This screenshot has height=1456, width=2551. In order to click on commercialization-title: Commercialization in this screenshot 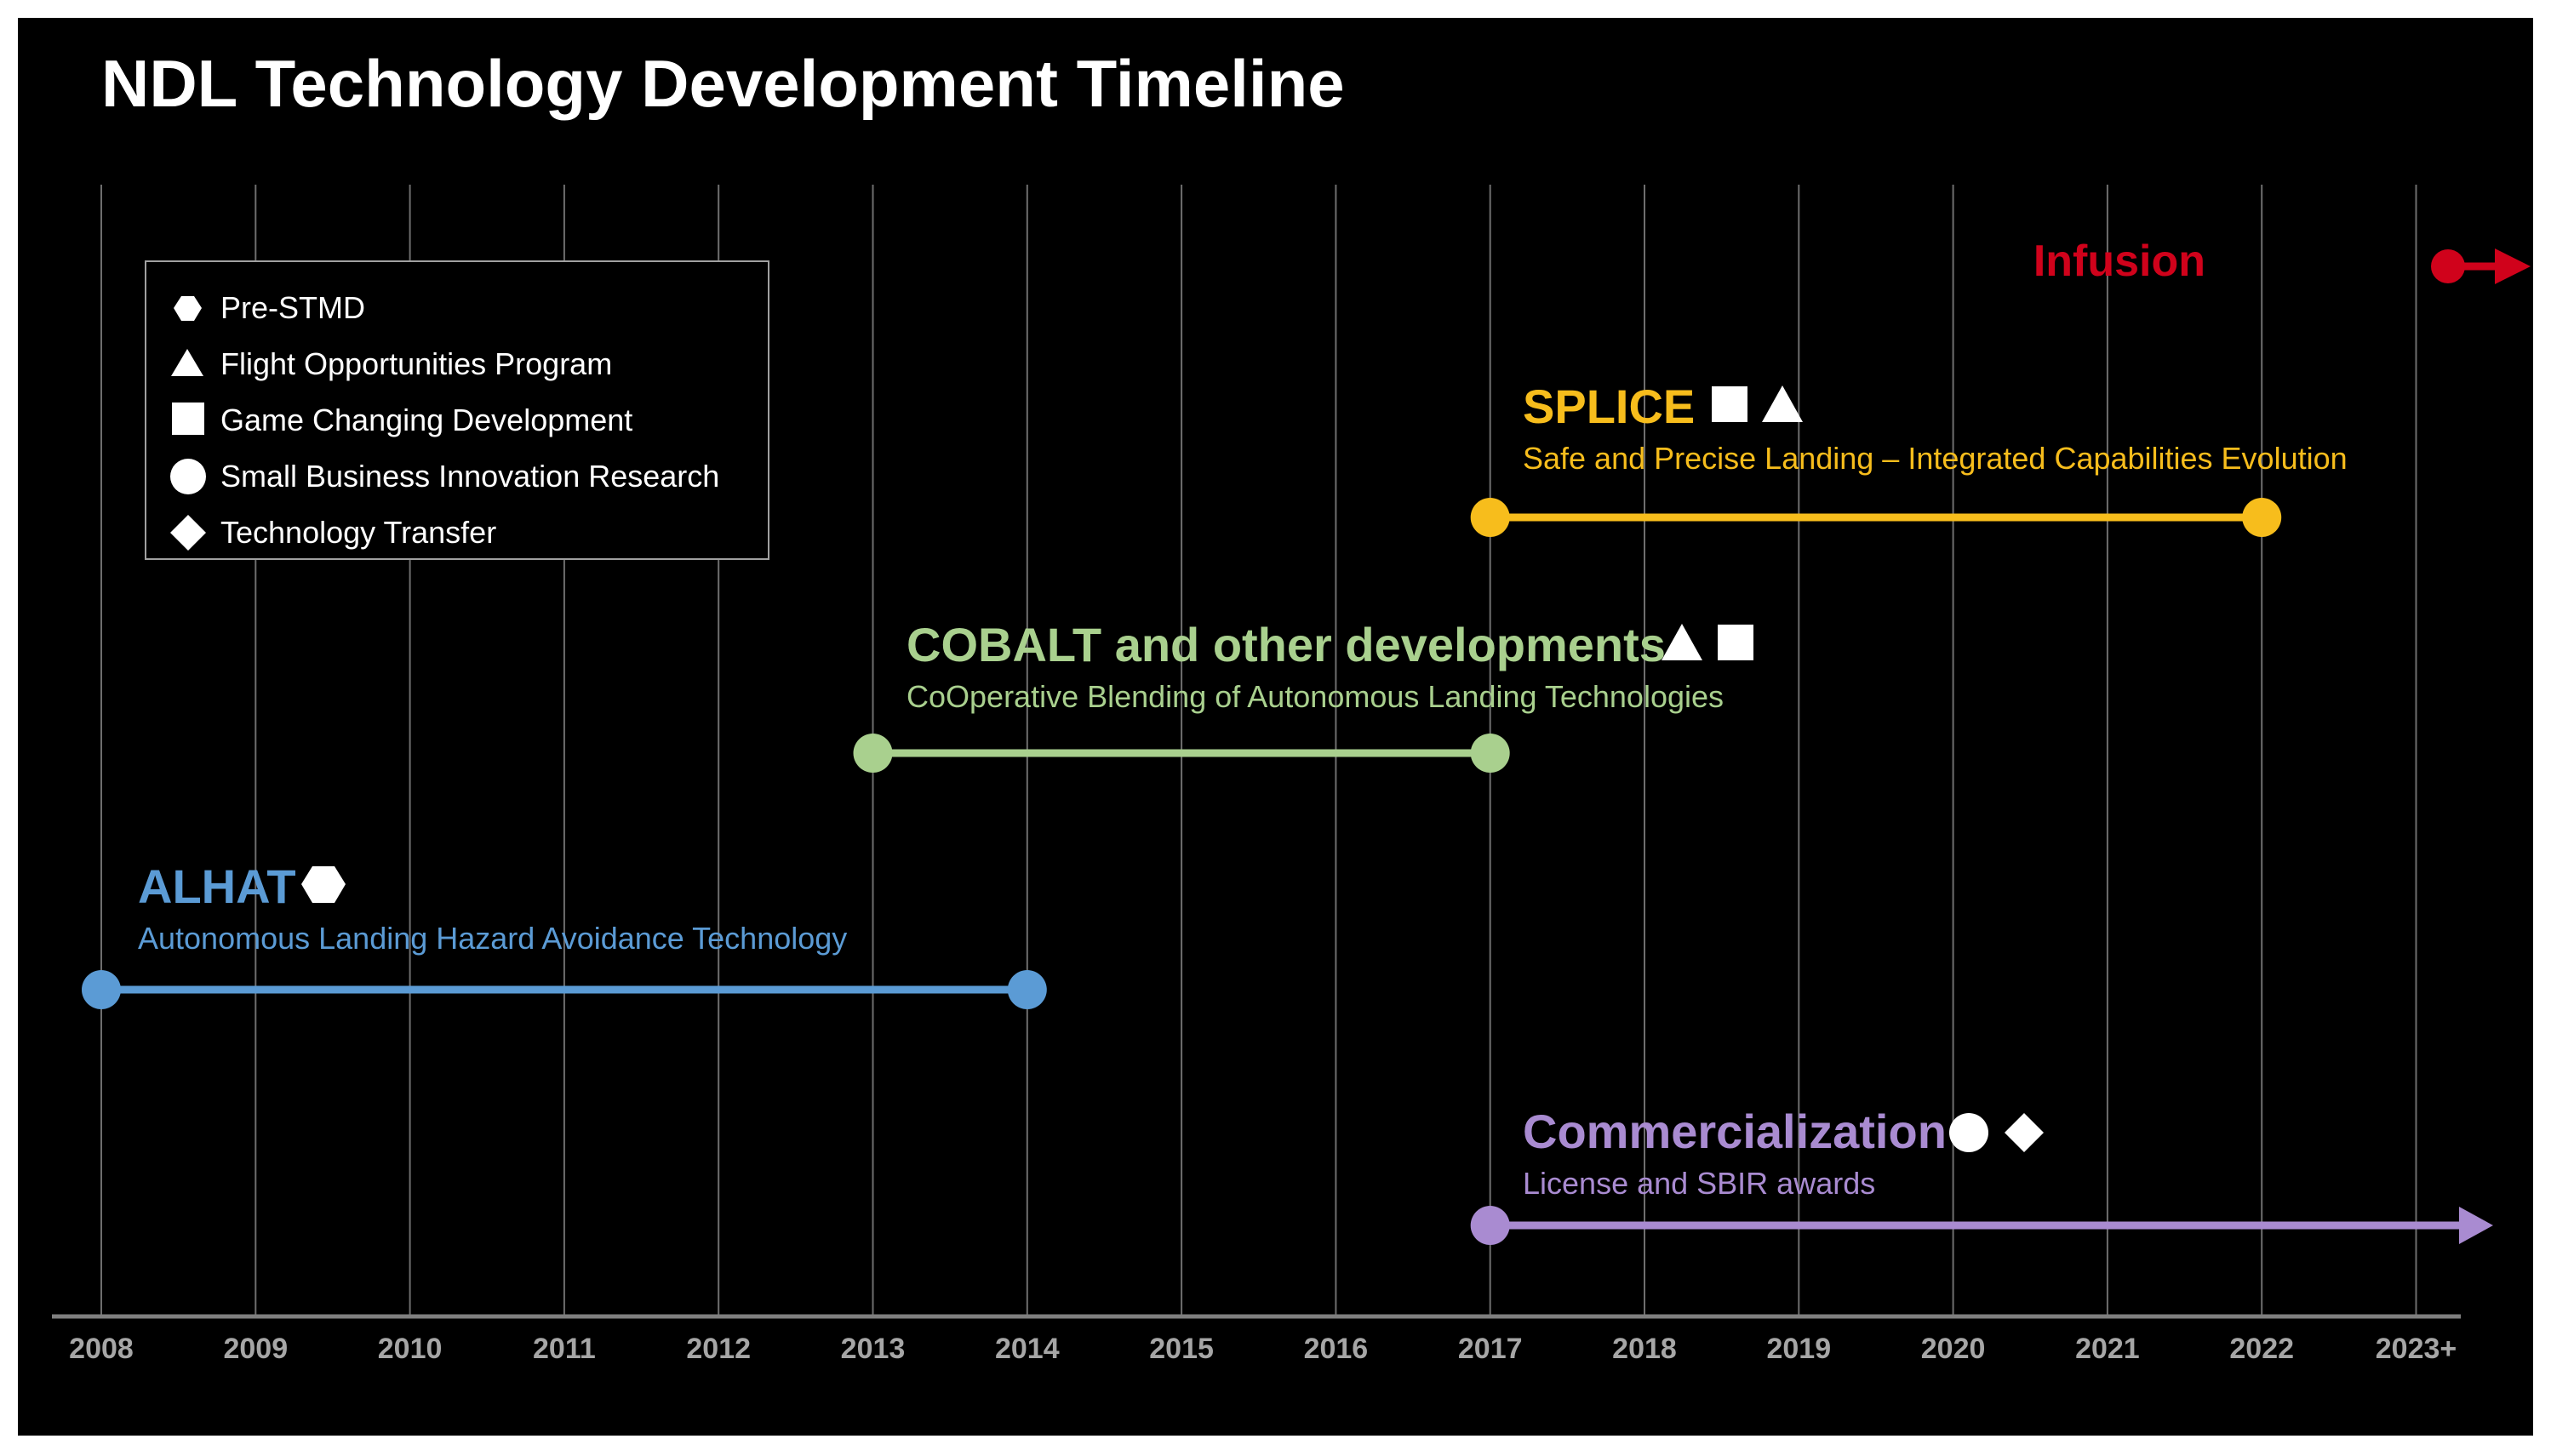, I will do `click(1735, 1131)`.